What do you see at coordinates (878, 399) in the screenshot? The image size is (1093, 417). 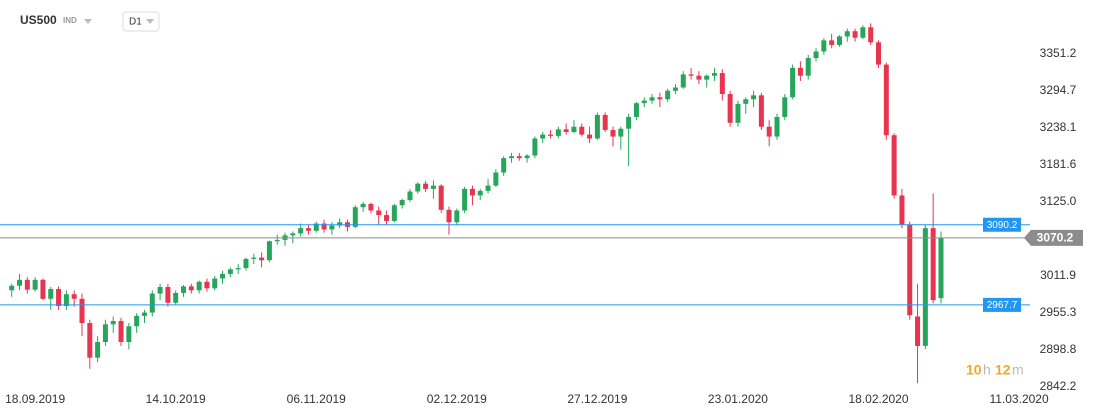 I see `x-tick-label: 18.02.2020` at bounding box center [878, 399].